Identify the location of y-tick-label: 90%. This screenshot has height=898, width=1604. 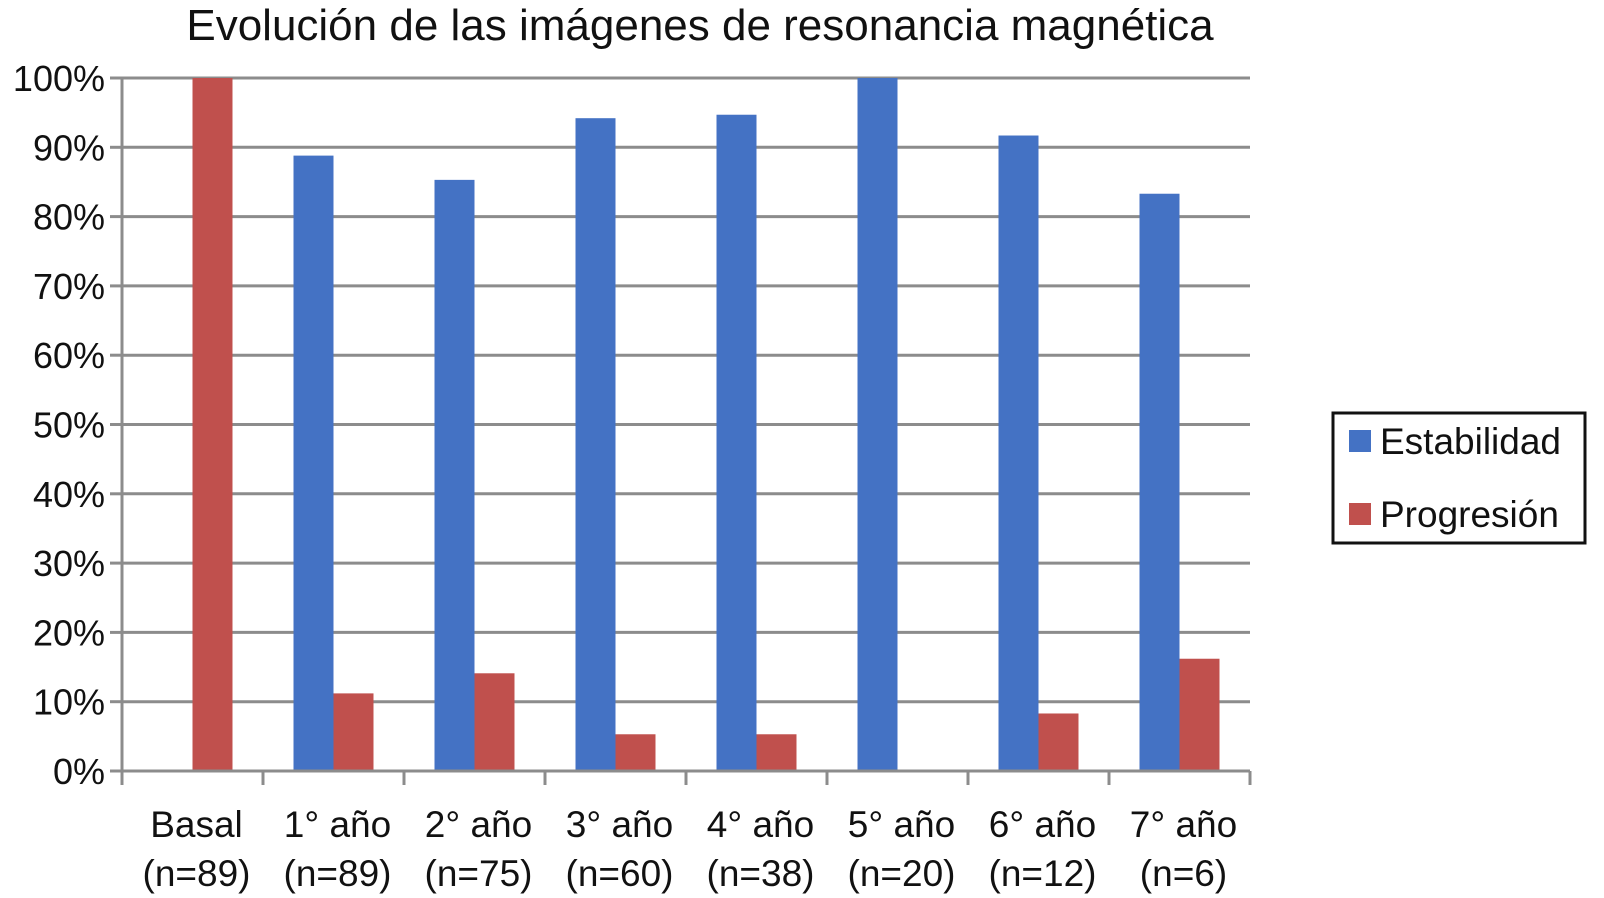
(69, 147).